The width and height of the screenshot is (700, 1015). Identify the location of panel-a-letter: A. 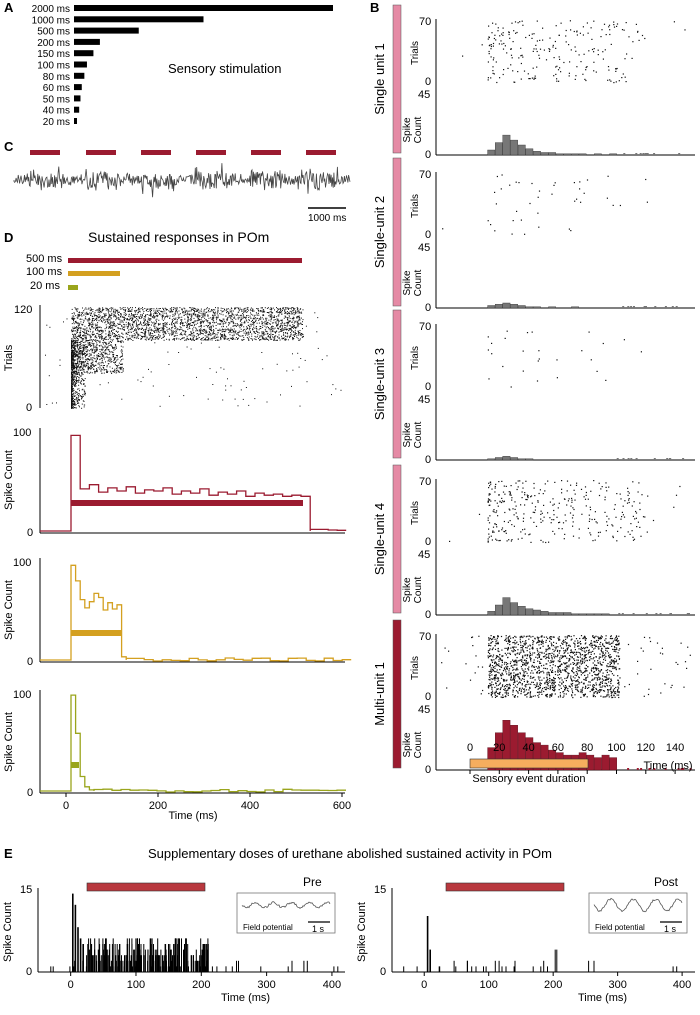
(9, 7).